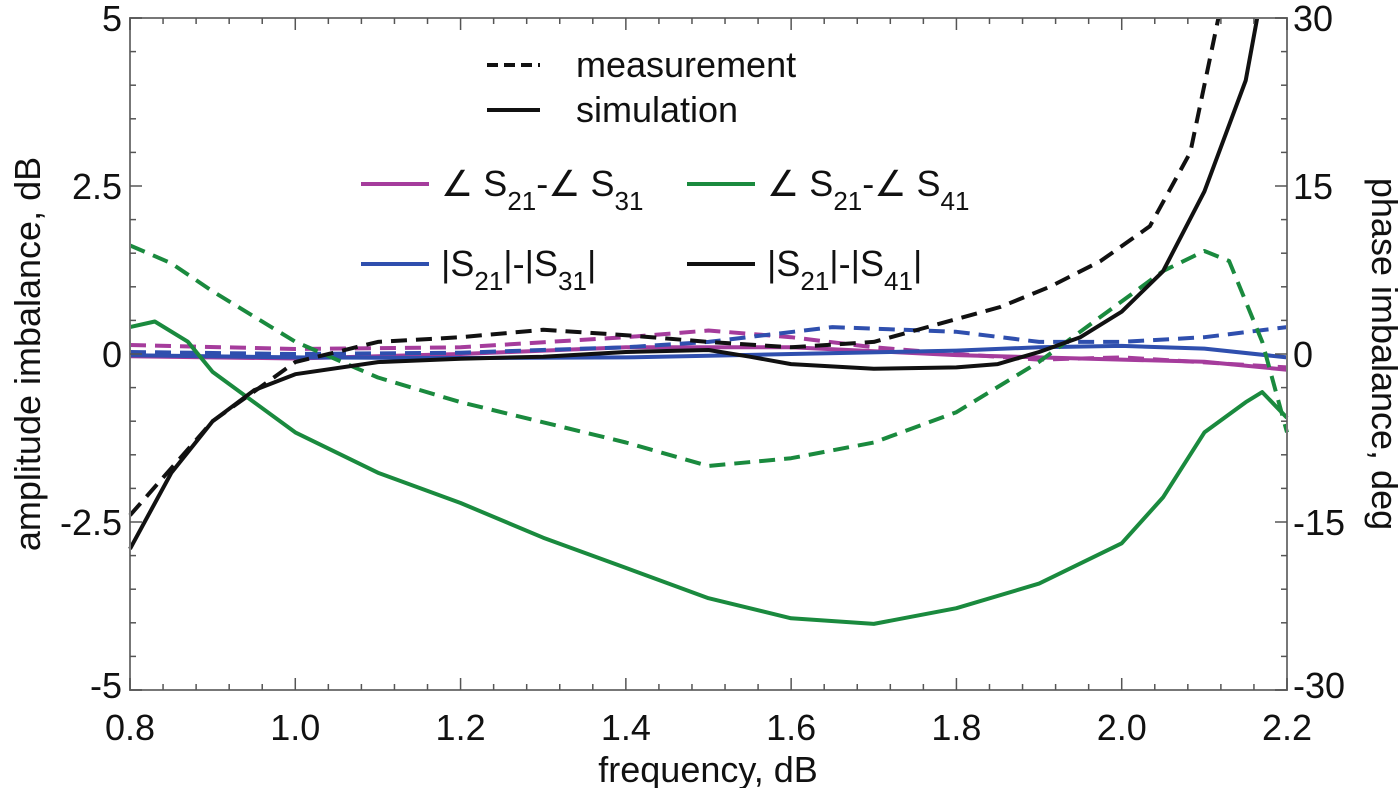 The image size is (1400, 788). Describe the element at coordinates (106, 685) in the screenshot. I see `y-left-tick-label: -5` at that location.